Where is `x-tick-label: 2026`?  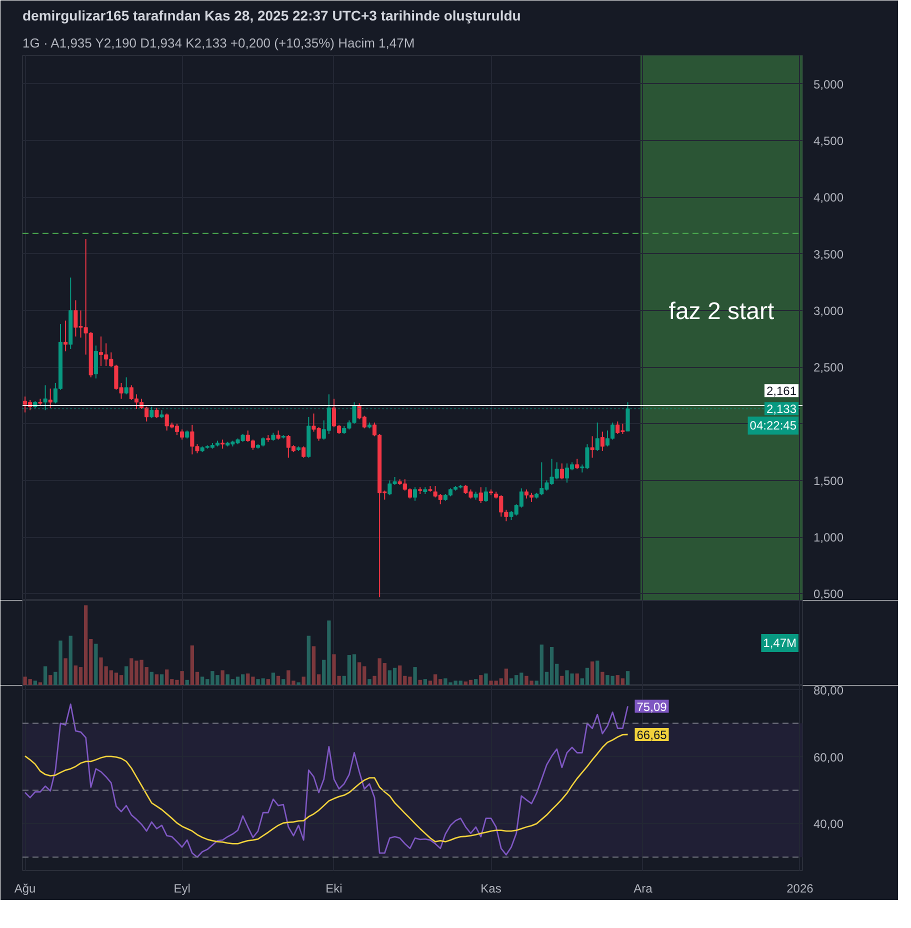 x-tick-label: 2026 is located at coordinates (800, 889).